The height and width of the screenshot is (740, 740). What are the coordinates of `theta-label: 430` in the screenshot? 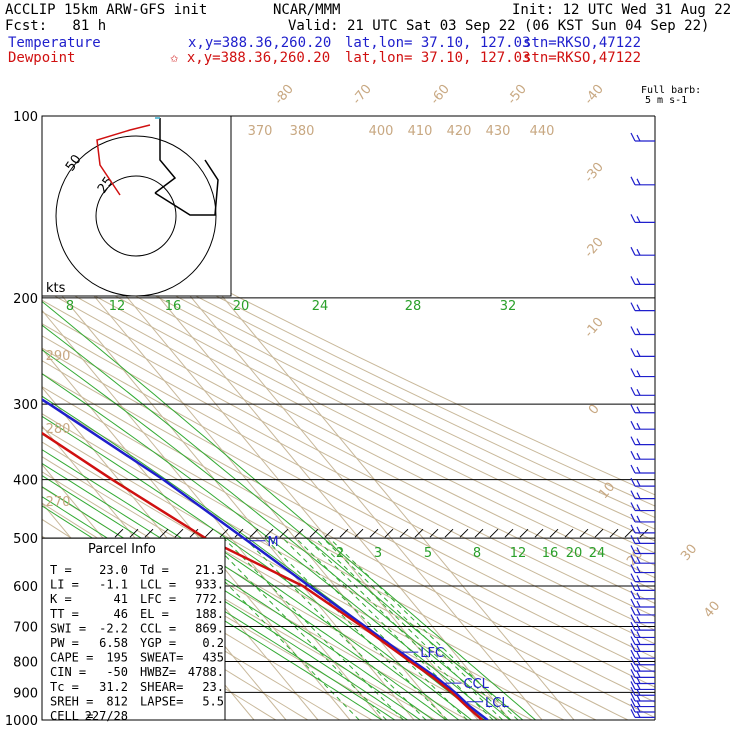 It's located at (498, 131).